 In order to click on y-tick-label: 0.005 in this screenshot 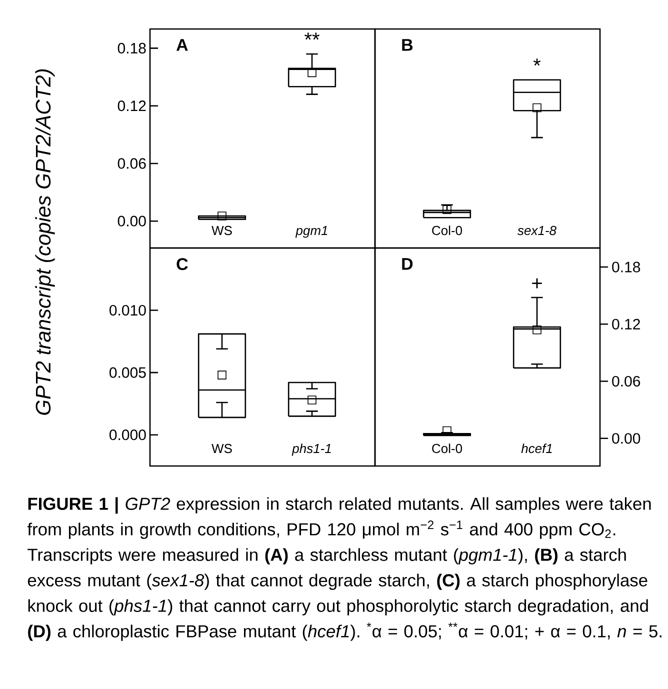, I will do `click(128, 372)`.